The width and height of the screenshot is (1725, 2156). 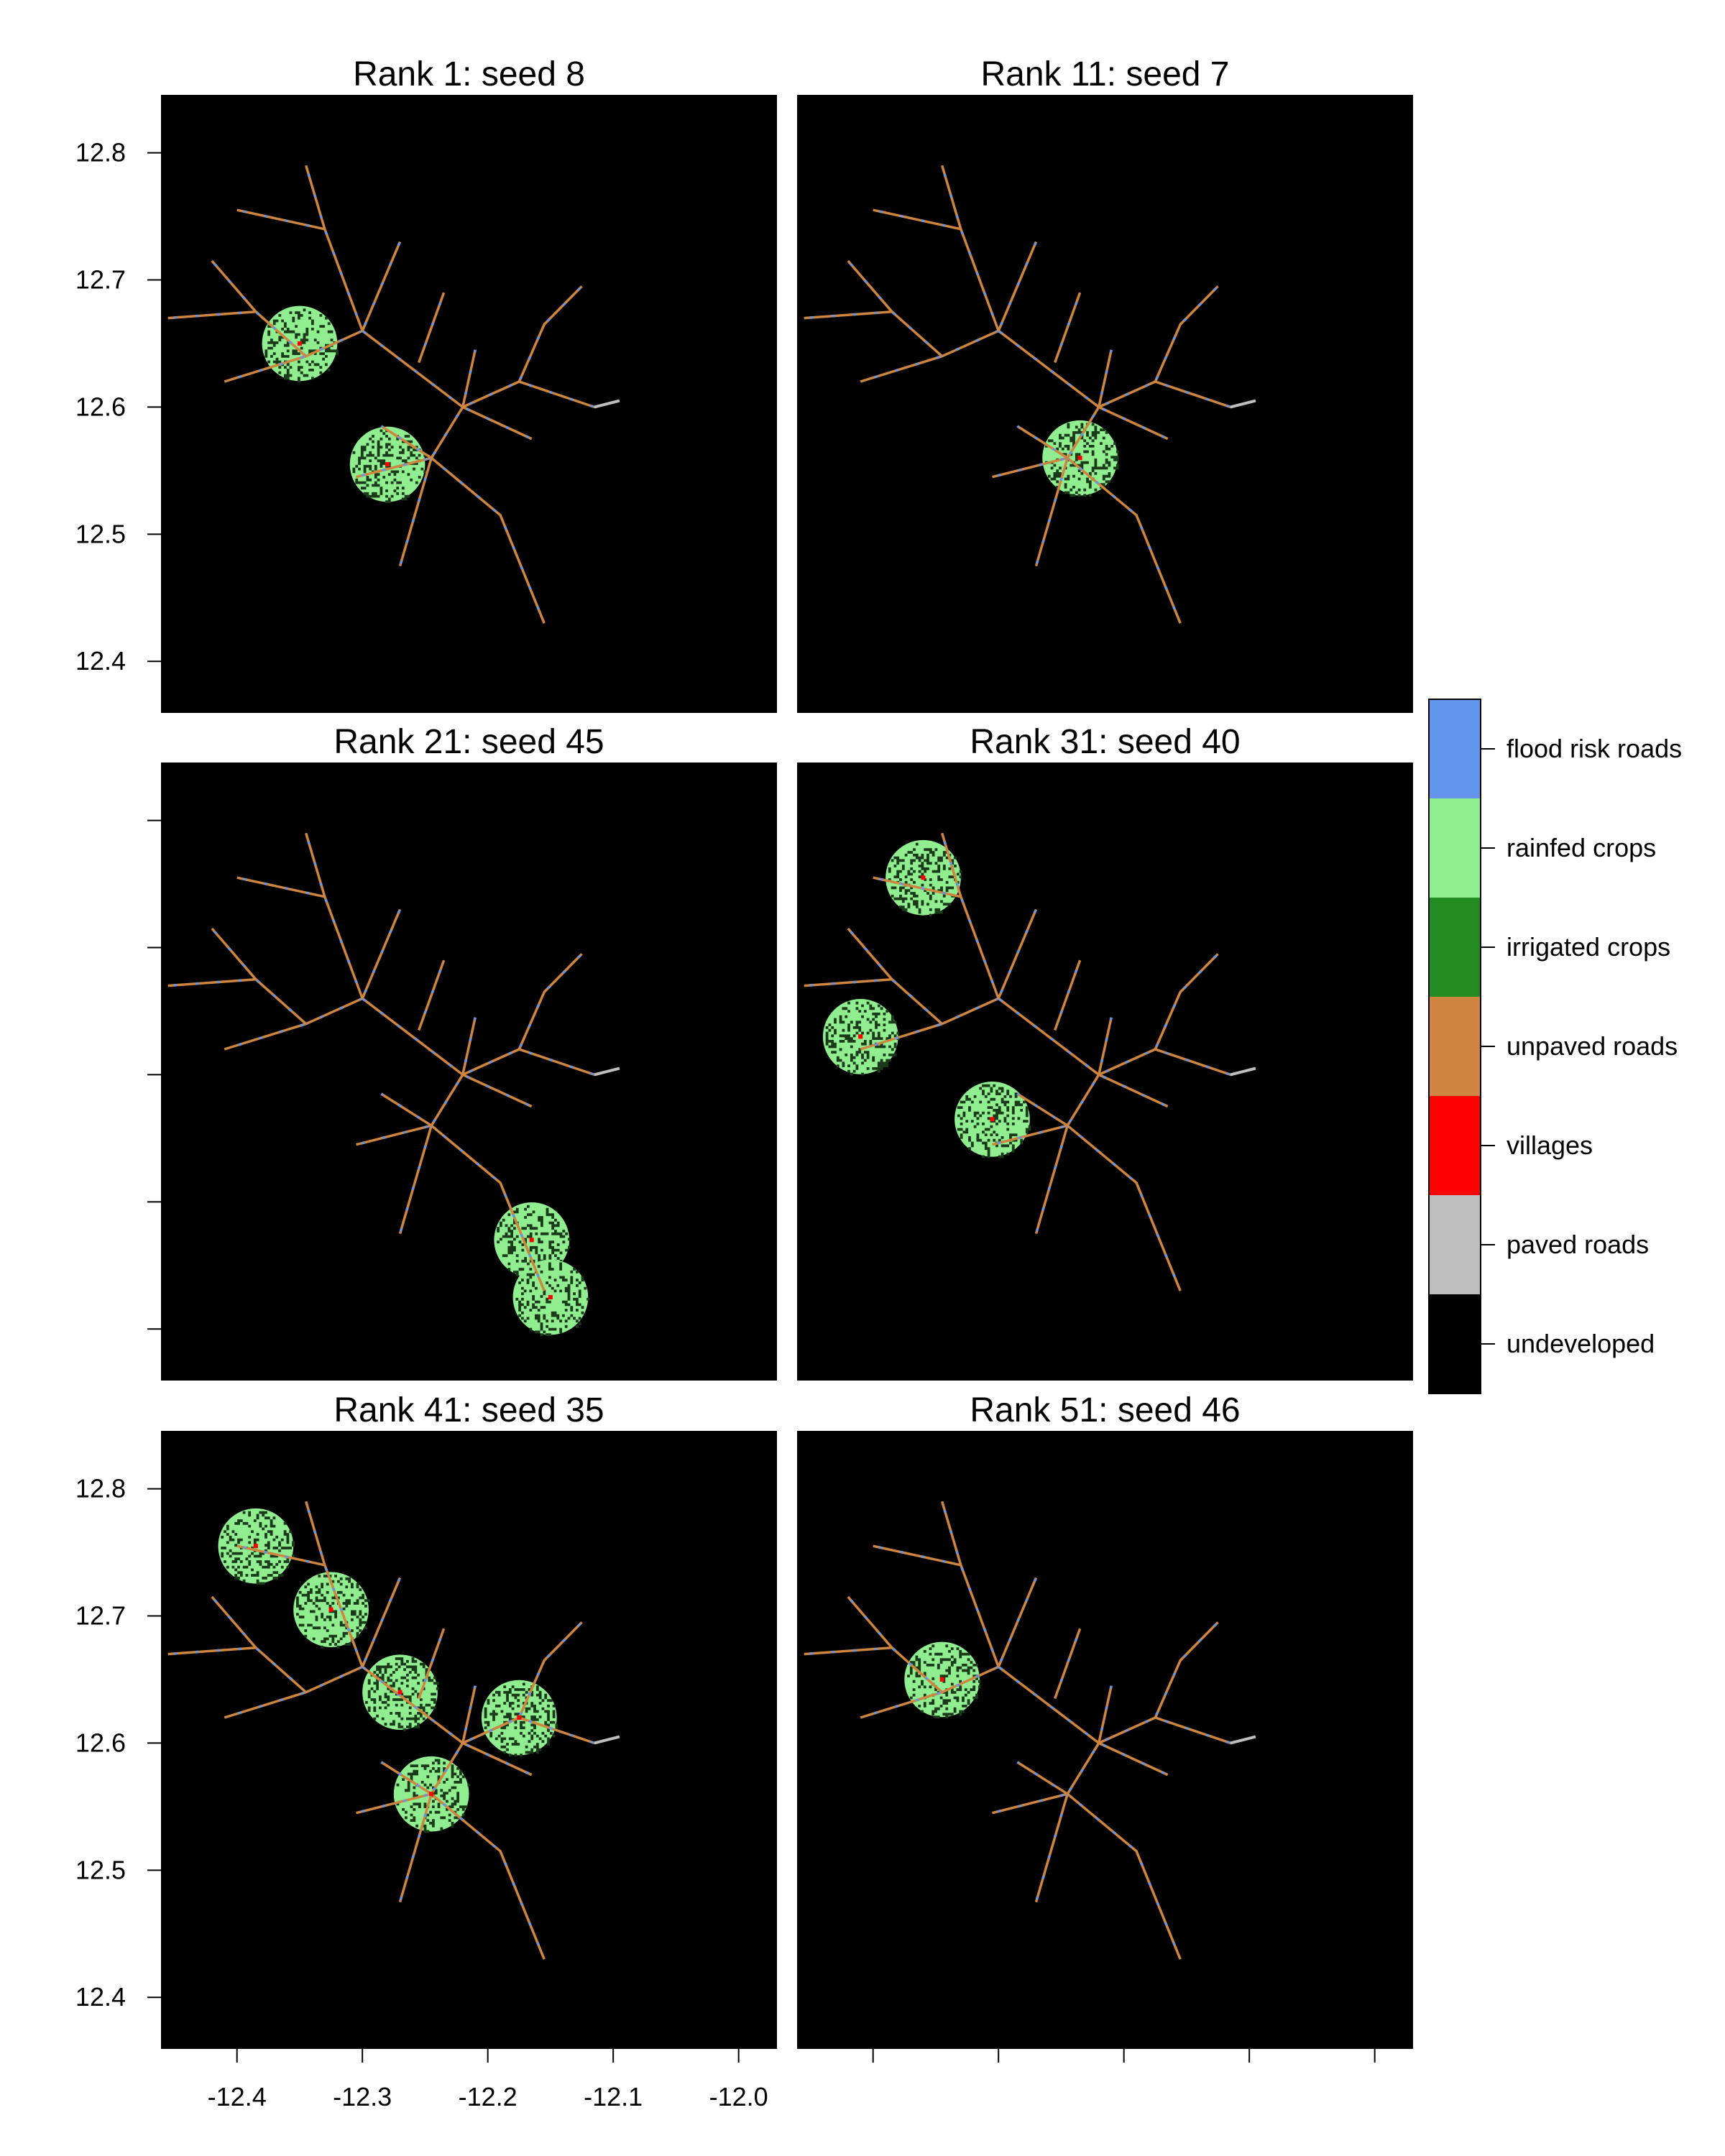 I want to click on legend-label: irrigated crops, so click(x=1588, y=947).